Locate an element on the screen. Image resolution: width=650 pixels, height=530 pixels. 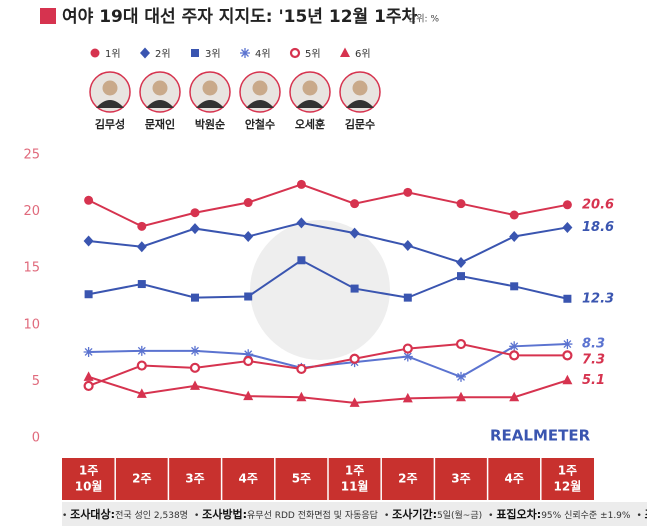
footer-text: 95% 신뢰수준 ±1.9% is located at coordinates (586, 516).